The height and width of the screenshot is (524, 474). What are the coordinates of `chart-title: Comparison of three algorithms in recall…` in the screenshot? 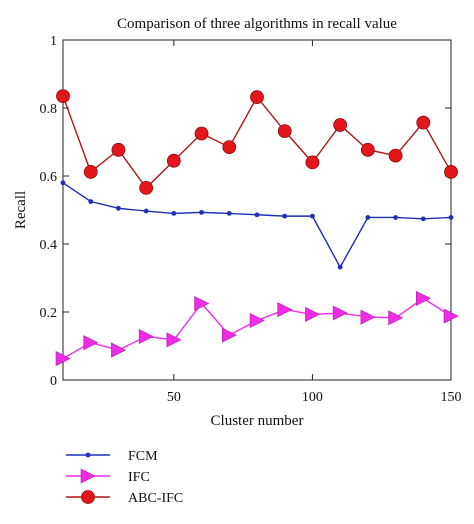 It's located at (257, 24).